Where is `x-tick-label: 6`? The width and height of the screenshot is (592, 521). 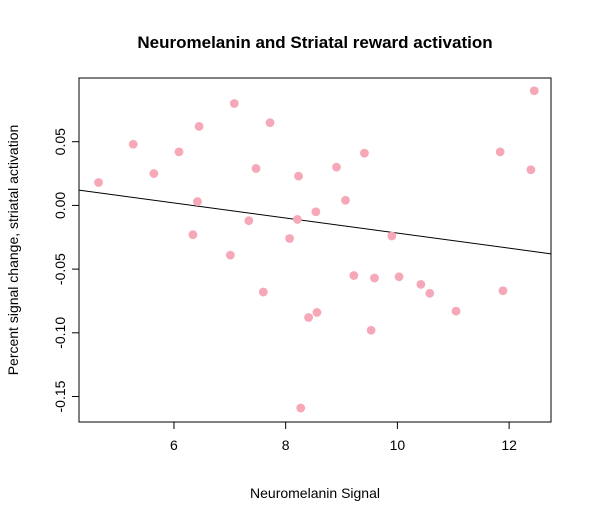 x-tick-label: 6 is located at coordinates (174, 445).